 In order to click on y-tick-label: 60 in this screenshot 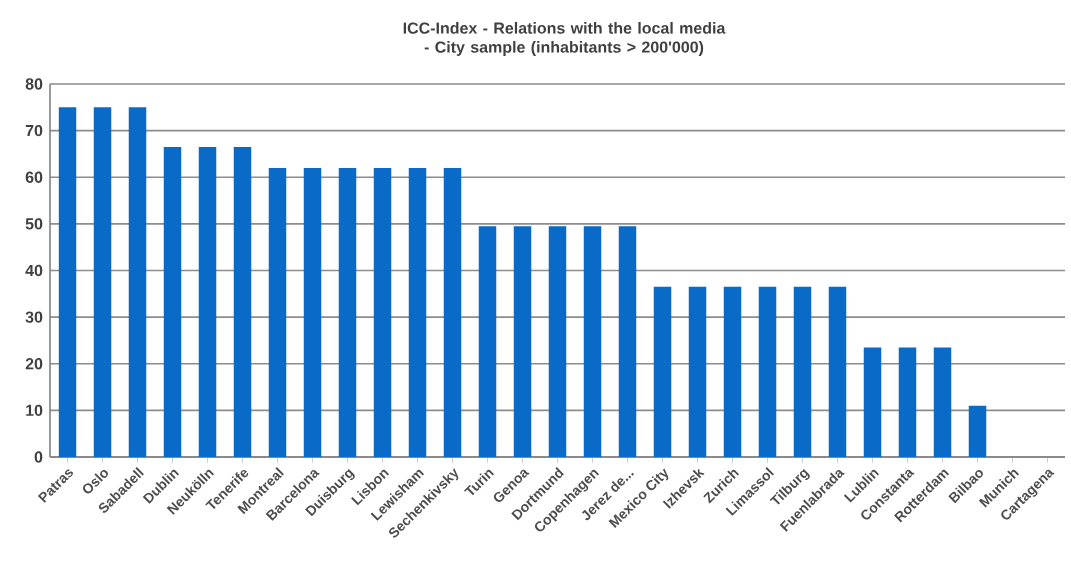, I will do `click(34, 177)`.